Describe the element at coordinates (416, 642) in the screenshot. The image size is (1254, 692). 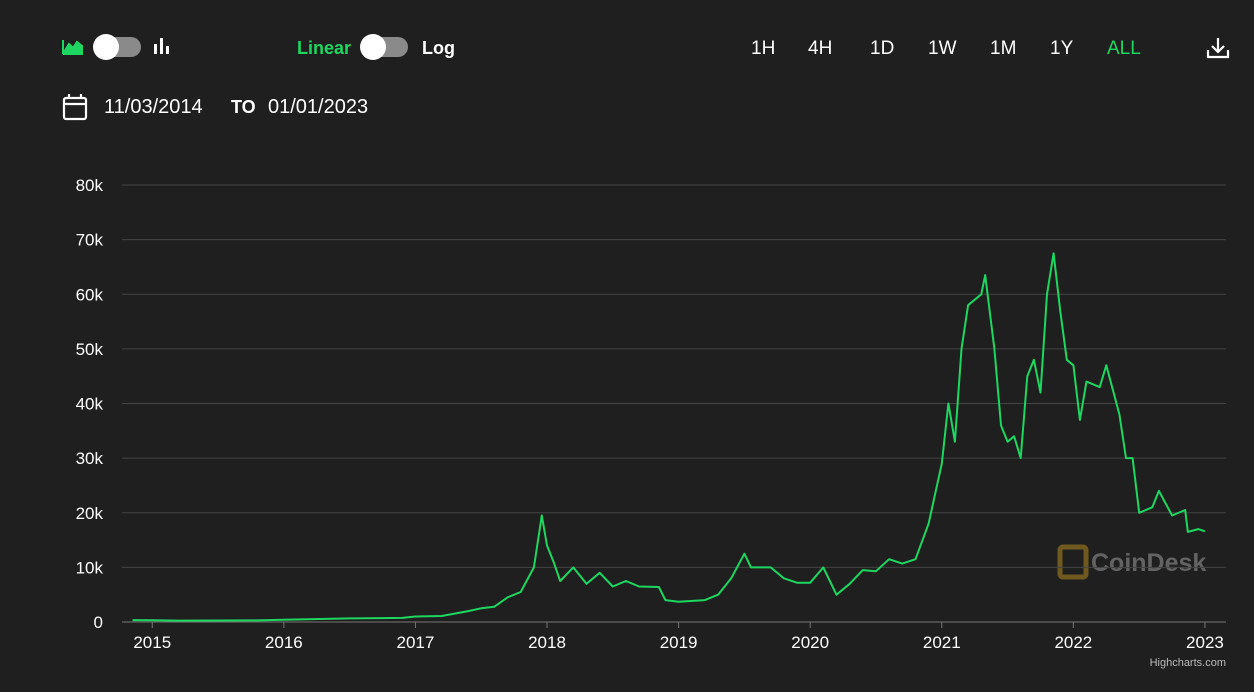
I see `x-tick-label: 2017` at that location.